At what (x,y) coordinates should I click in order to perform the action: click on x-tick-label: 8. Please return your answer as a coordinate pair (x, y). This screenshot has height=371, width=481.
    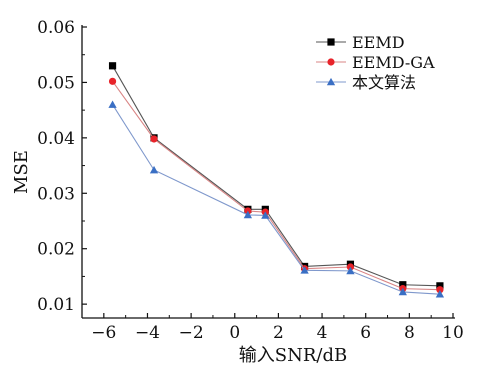
    Looking at the image, I should click on (409, 333).